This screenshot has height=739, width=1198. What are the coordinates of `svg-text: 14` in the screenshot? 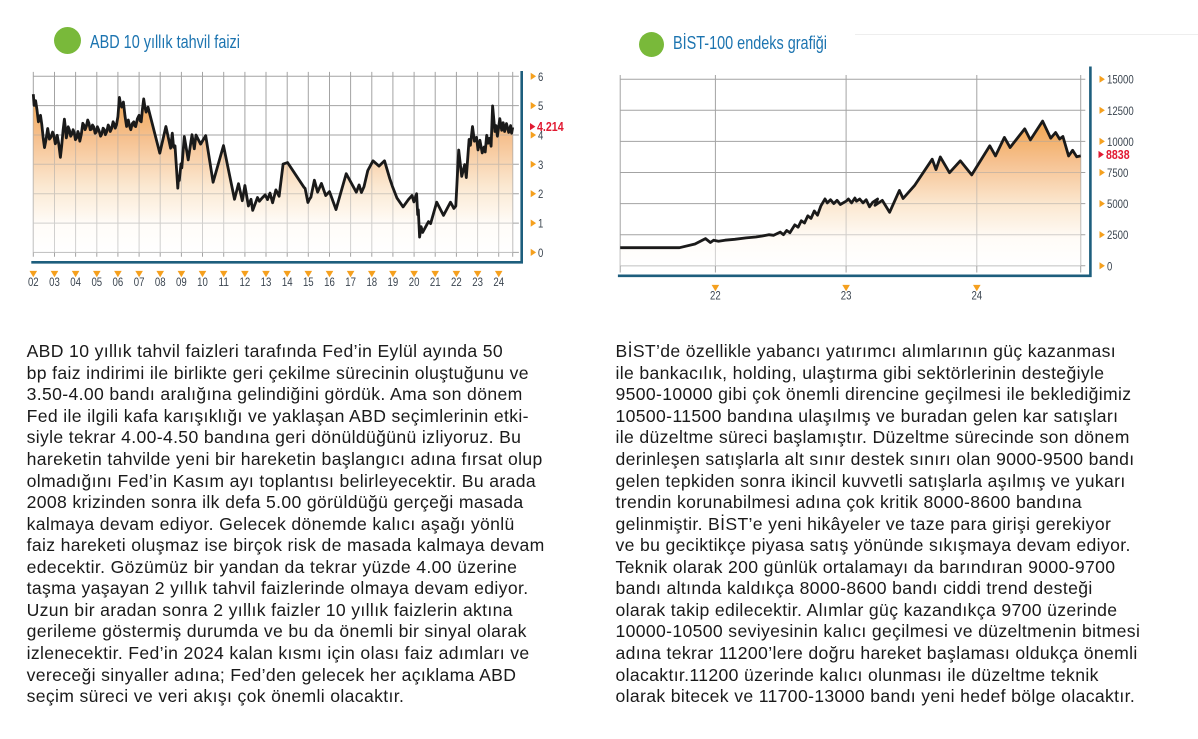 It's located at (287, 282).